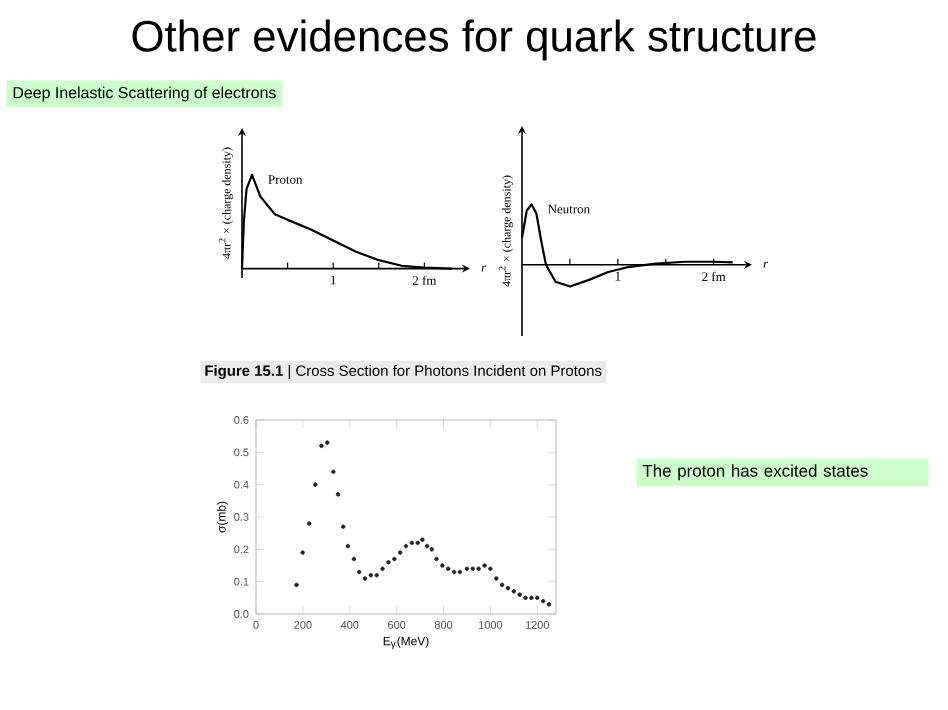 The width and height of the screenshot is (948, 710). Describe the element at coordinates (755, 472) in the screenshot. I see `text: The proton has excited states` at that location.